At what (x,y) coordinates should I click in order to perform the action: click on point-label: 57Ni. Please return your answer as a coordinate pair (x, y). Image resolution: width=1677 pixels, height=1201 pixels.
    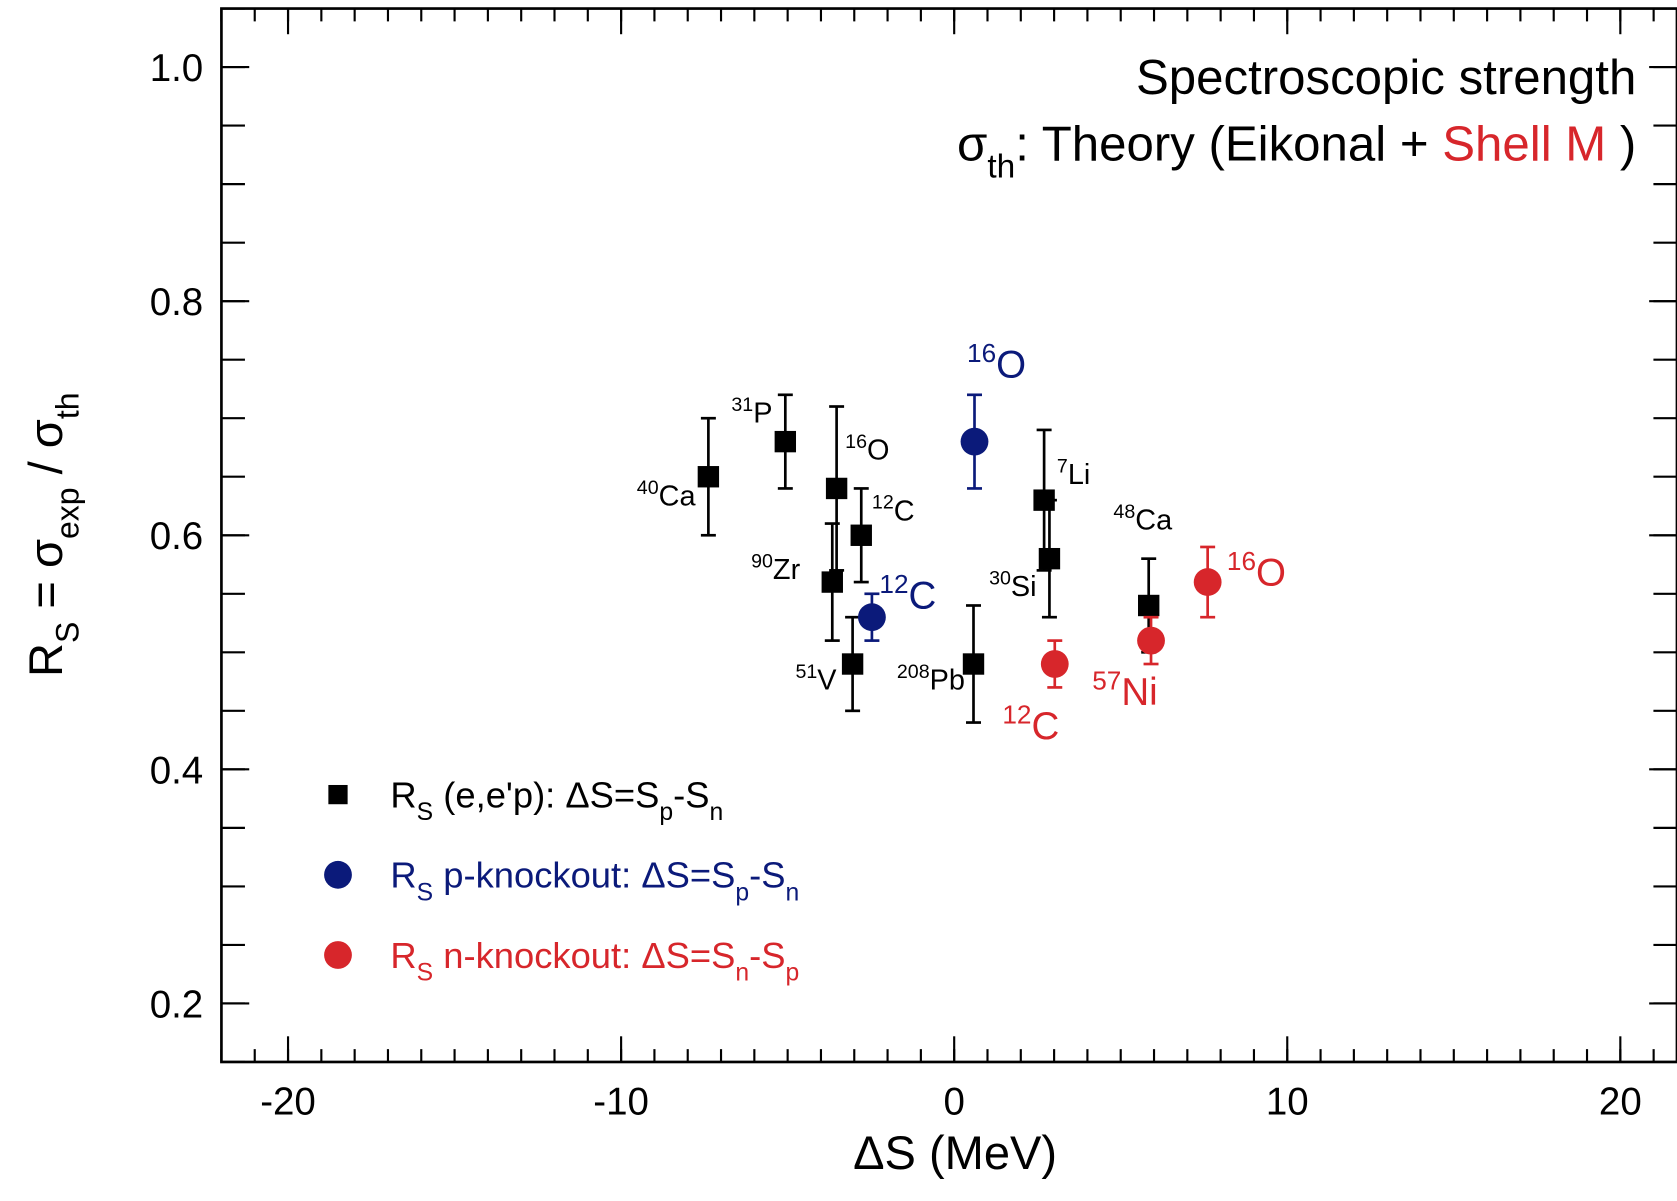
    Looking at the image, I should click on (1124, 689).